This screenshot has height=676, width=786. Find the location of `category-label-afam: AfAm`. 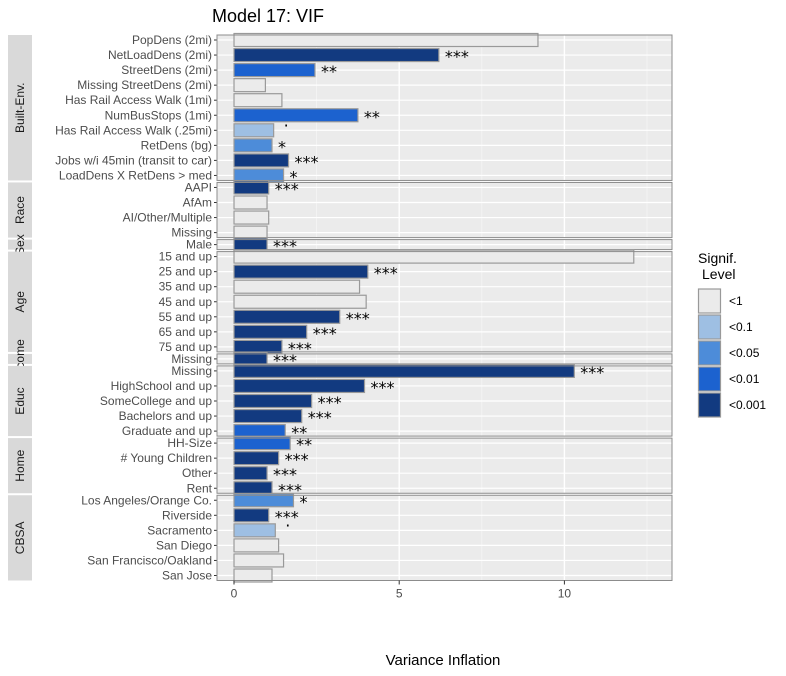

category-label-afam: AfAm is located at coordinates (197, 203).